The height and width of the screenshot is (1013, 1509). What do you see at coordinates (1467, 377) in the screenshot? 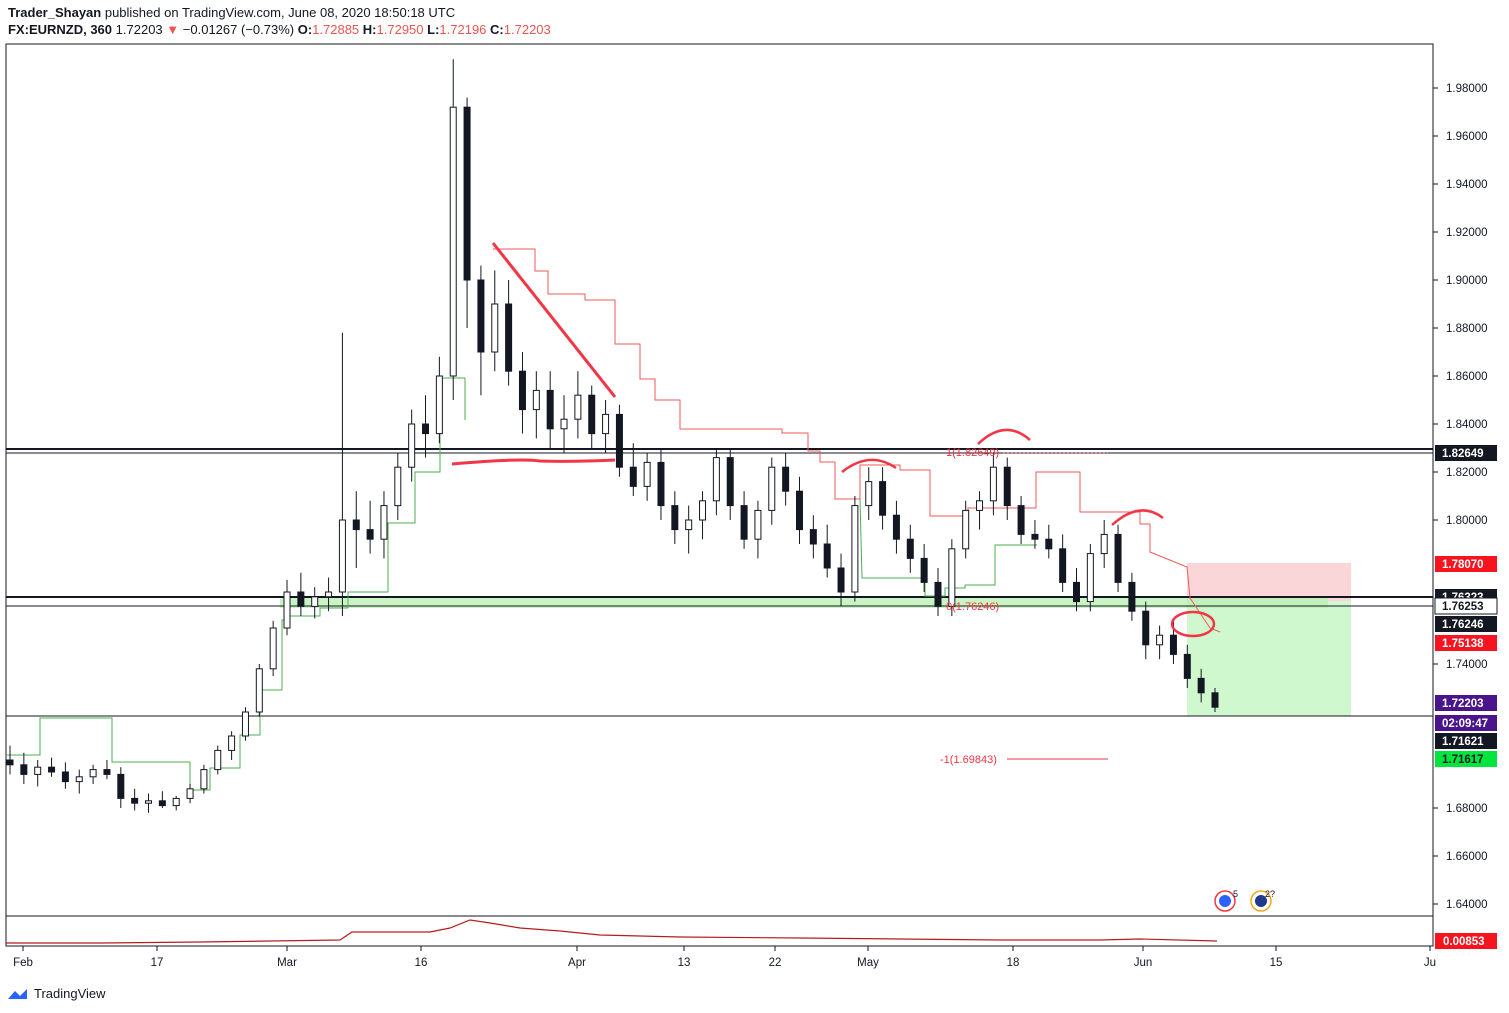
I see `y-tick-label: 1.86000` at bounding box center [1467, 377].